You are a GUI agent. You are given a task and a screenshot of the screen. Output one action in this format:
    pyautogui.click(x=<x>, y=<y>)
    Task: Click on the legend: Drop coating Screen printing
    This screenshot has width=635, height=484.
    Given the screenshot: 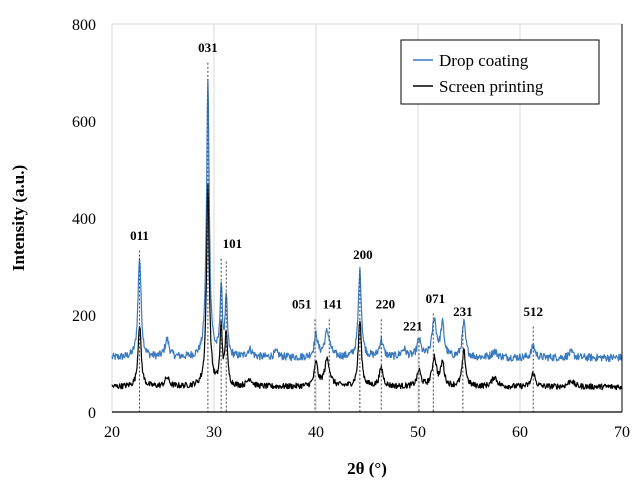 What is the action you would take?
    pyautogui.click(x=500, y=72)
    